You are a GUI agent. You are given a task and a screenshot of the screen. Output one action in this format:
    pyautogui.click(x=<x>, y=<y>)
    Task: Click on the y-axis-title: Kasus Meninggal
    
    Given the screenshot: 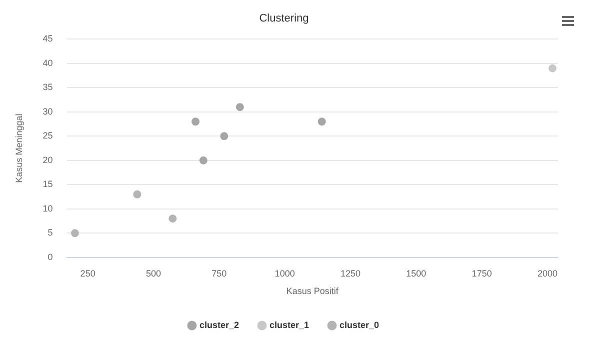 What is the action you would take?
    pyautogui.click(x=19, y=148)
    